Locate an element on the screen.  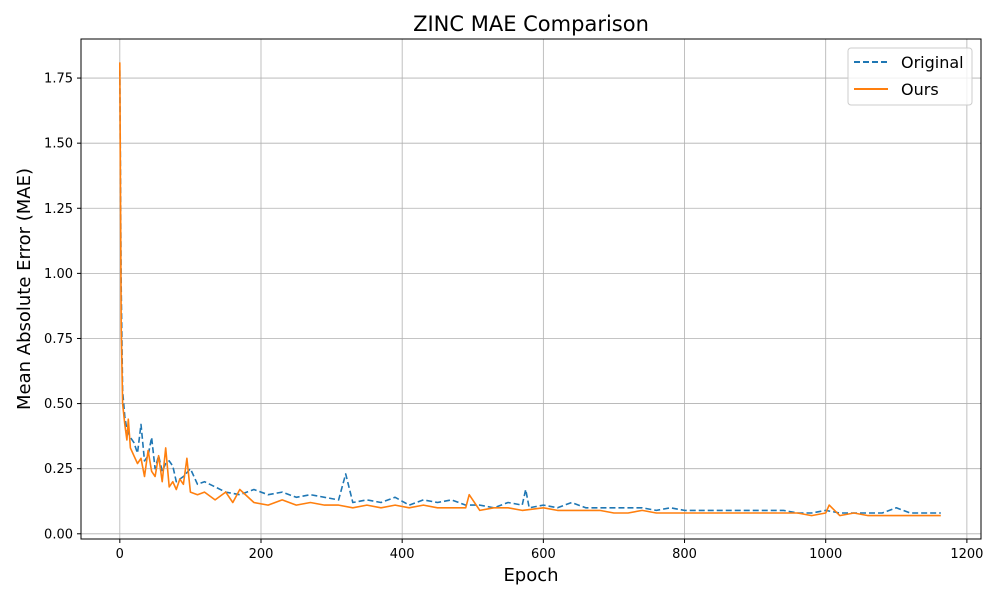
x-tick-label: 200 is located at coordinates (261, 554).